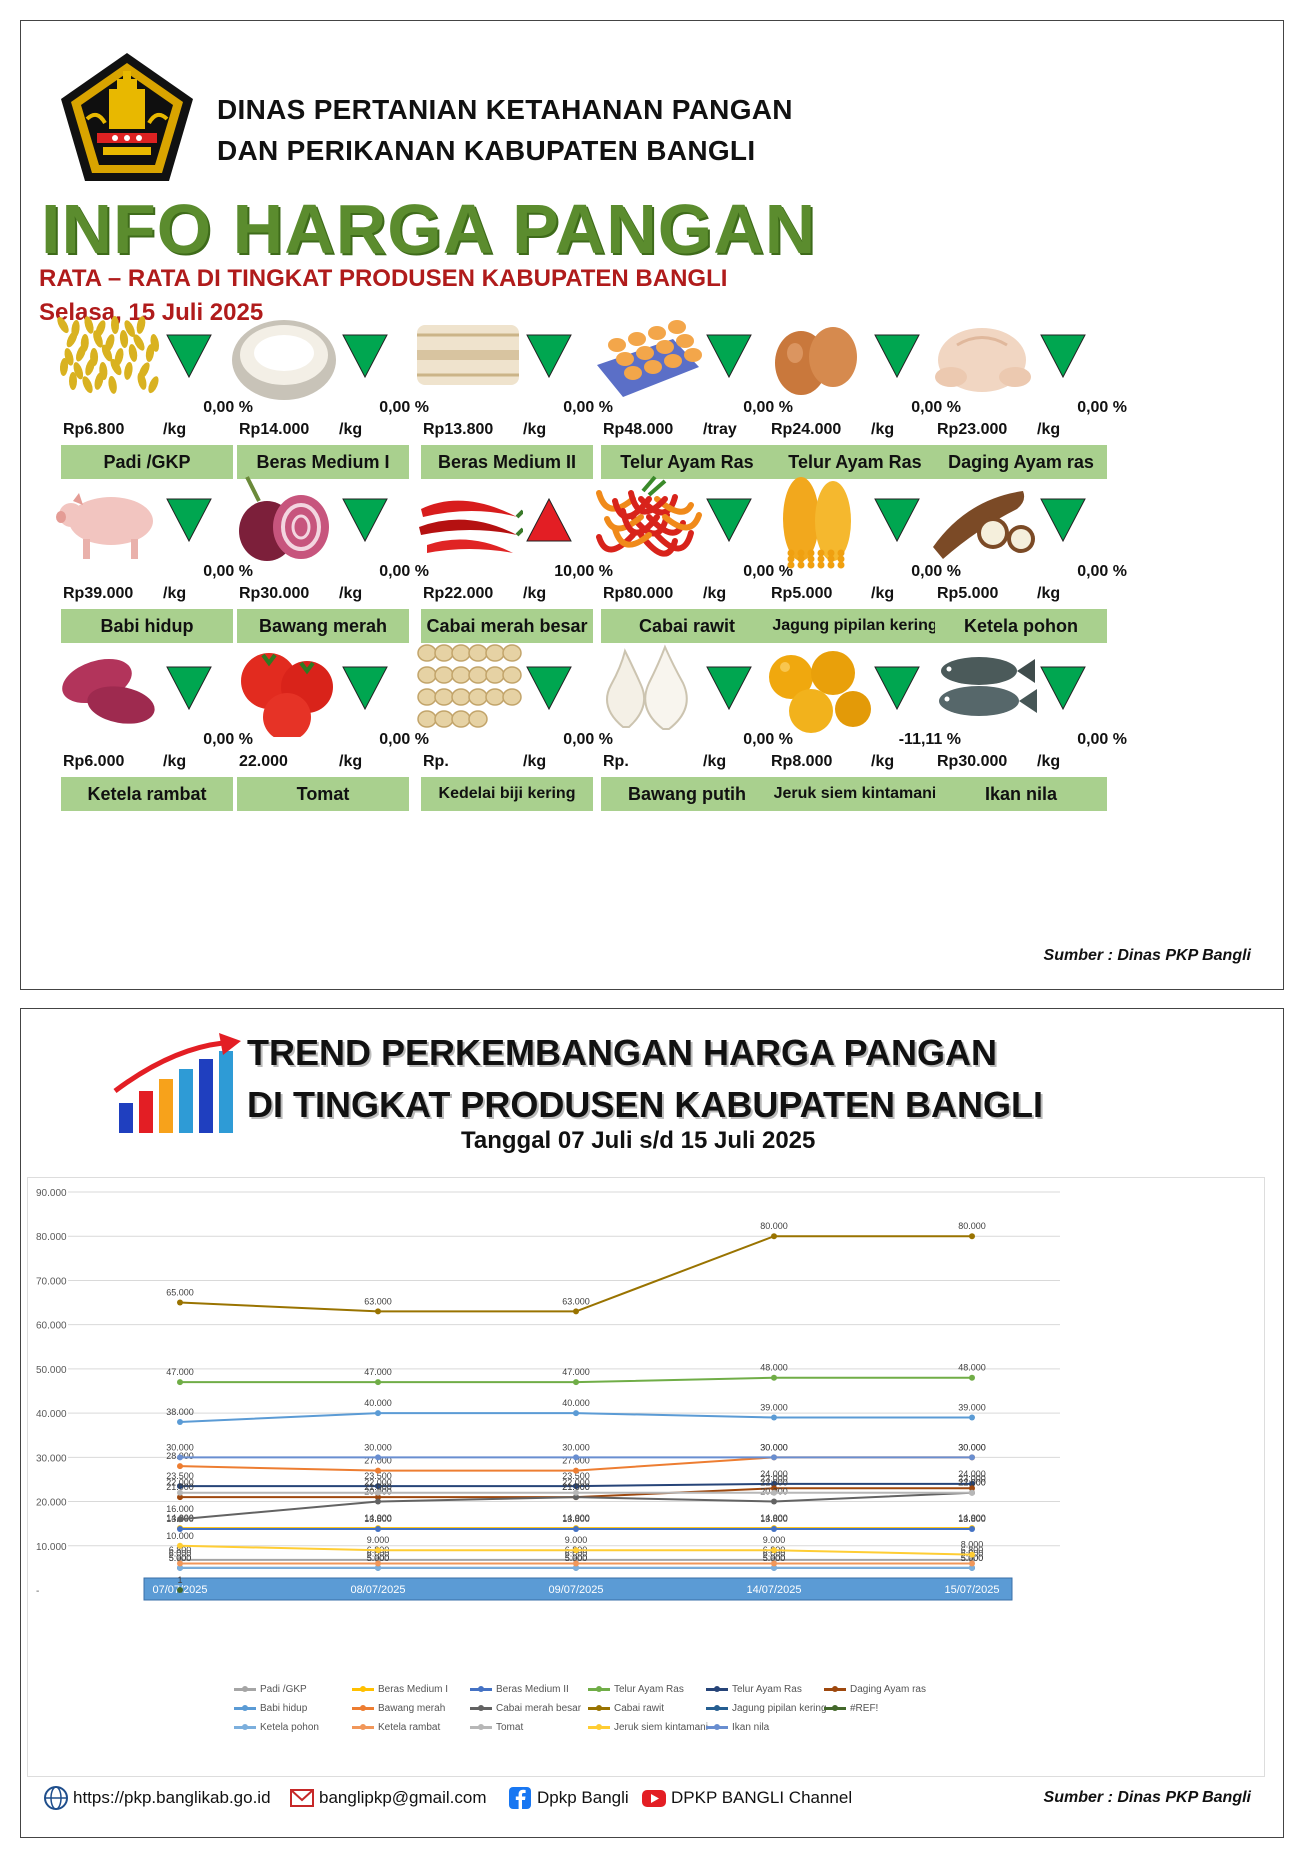 This screenshot has width=1304, height=1852. I want to click on legend-item: Padi /GKP, so click(270, 1689).